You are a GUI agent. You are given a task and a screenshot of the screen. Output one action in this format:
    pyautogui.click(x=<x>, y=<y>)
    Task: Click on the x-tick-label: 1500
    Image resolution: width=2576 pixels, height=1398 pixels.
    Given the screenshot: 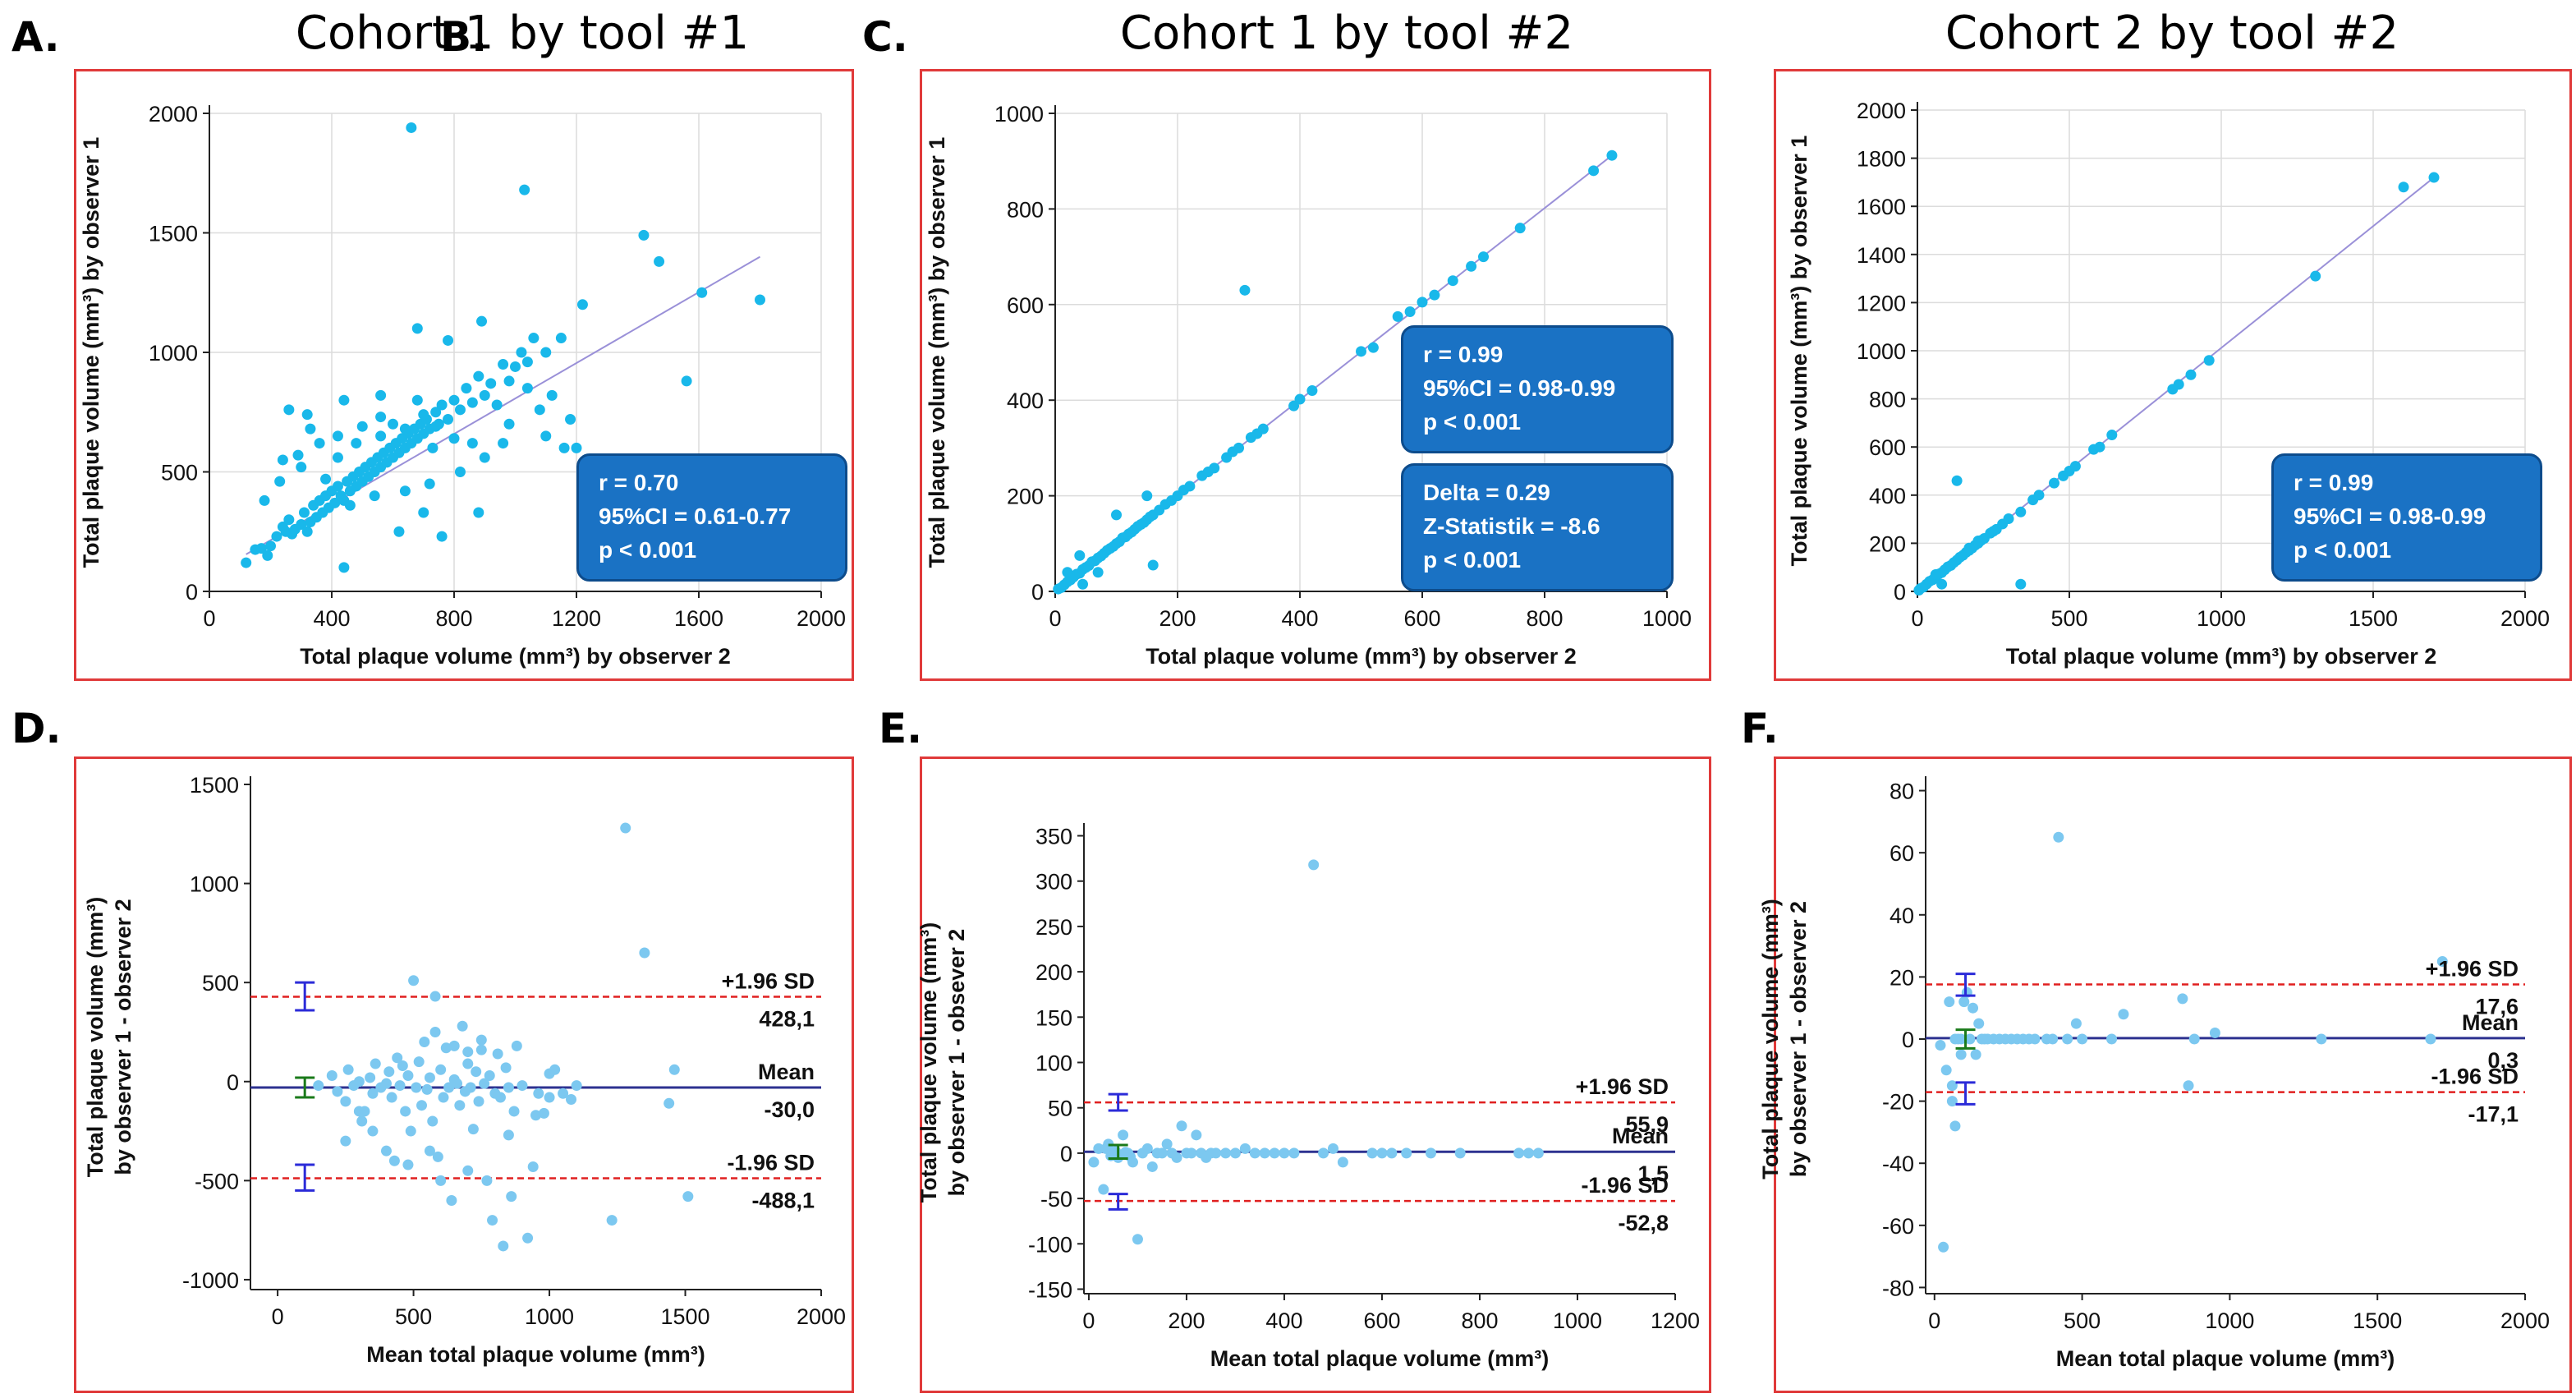 What is the action you would take?
    pyautogui.click(x=2377, y=1320)
    